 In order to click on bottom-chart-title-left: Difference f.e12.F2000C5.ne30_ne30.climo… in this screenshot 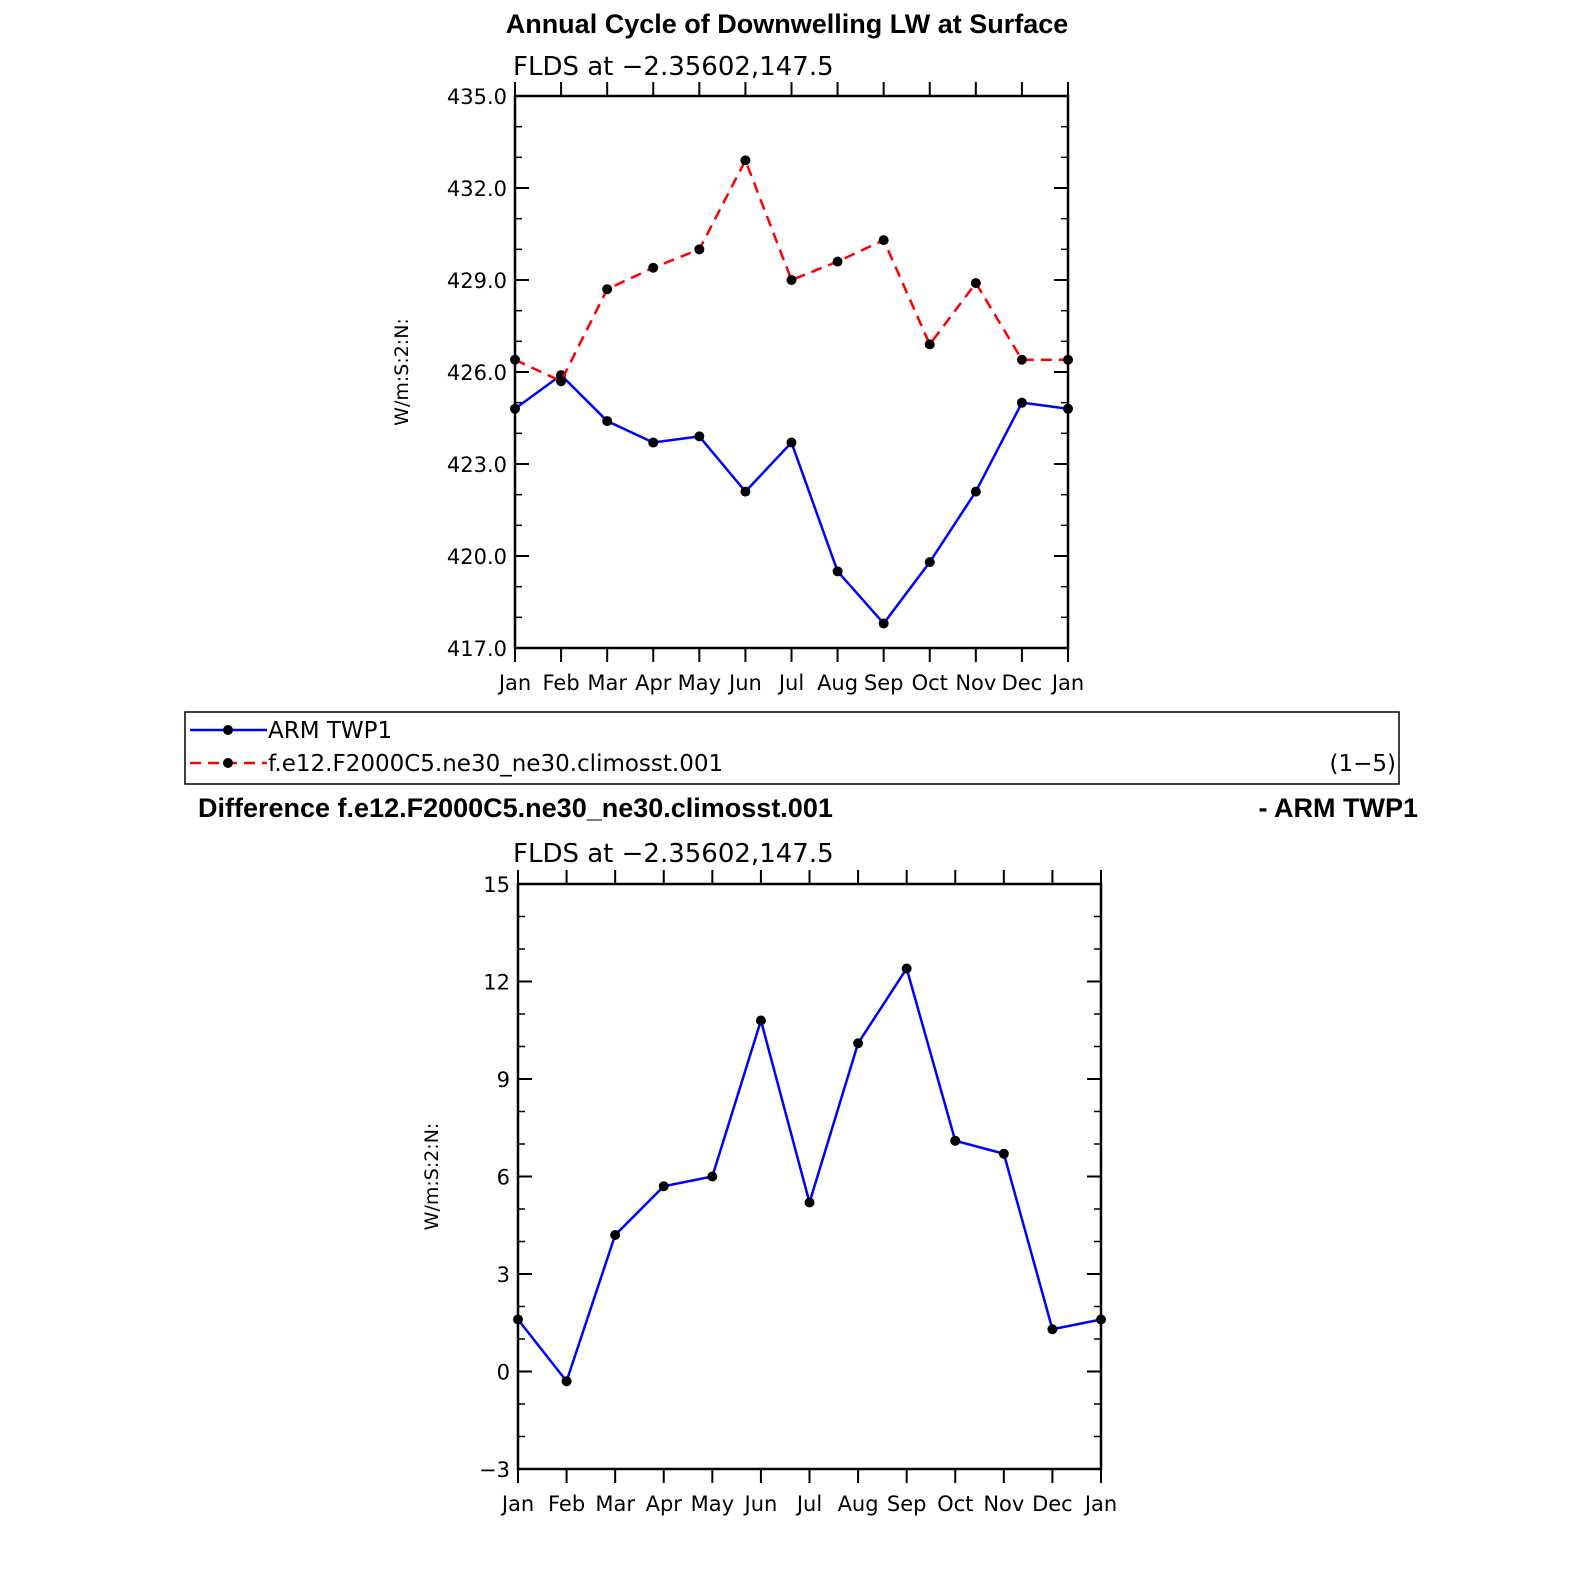, I will do `click(515, 808)`.